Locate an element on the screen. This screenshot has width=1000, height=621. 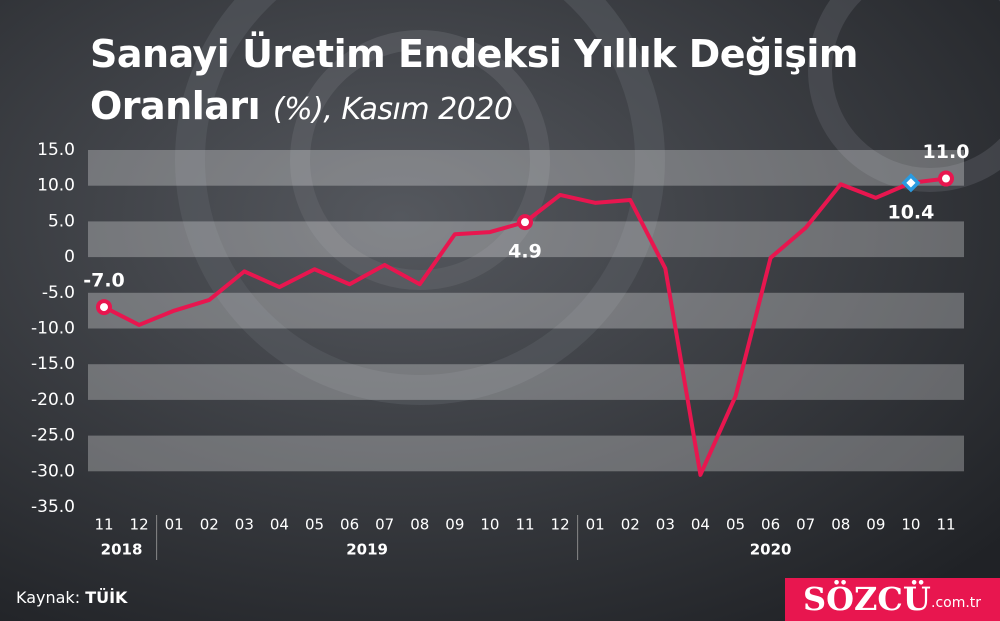
brand: SÖZCÜ is located at coordinates (867, 599).